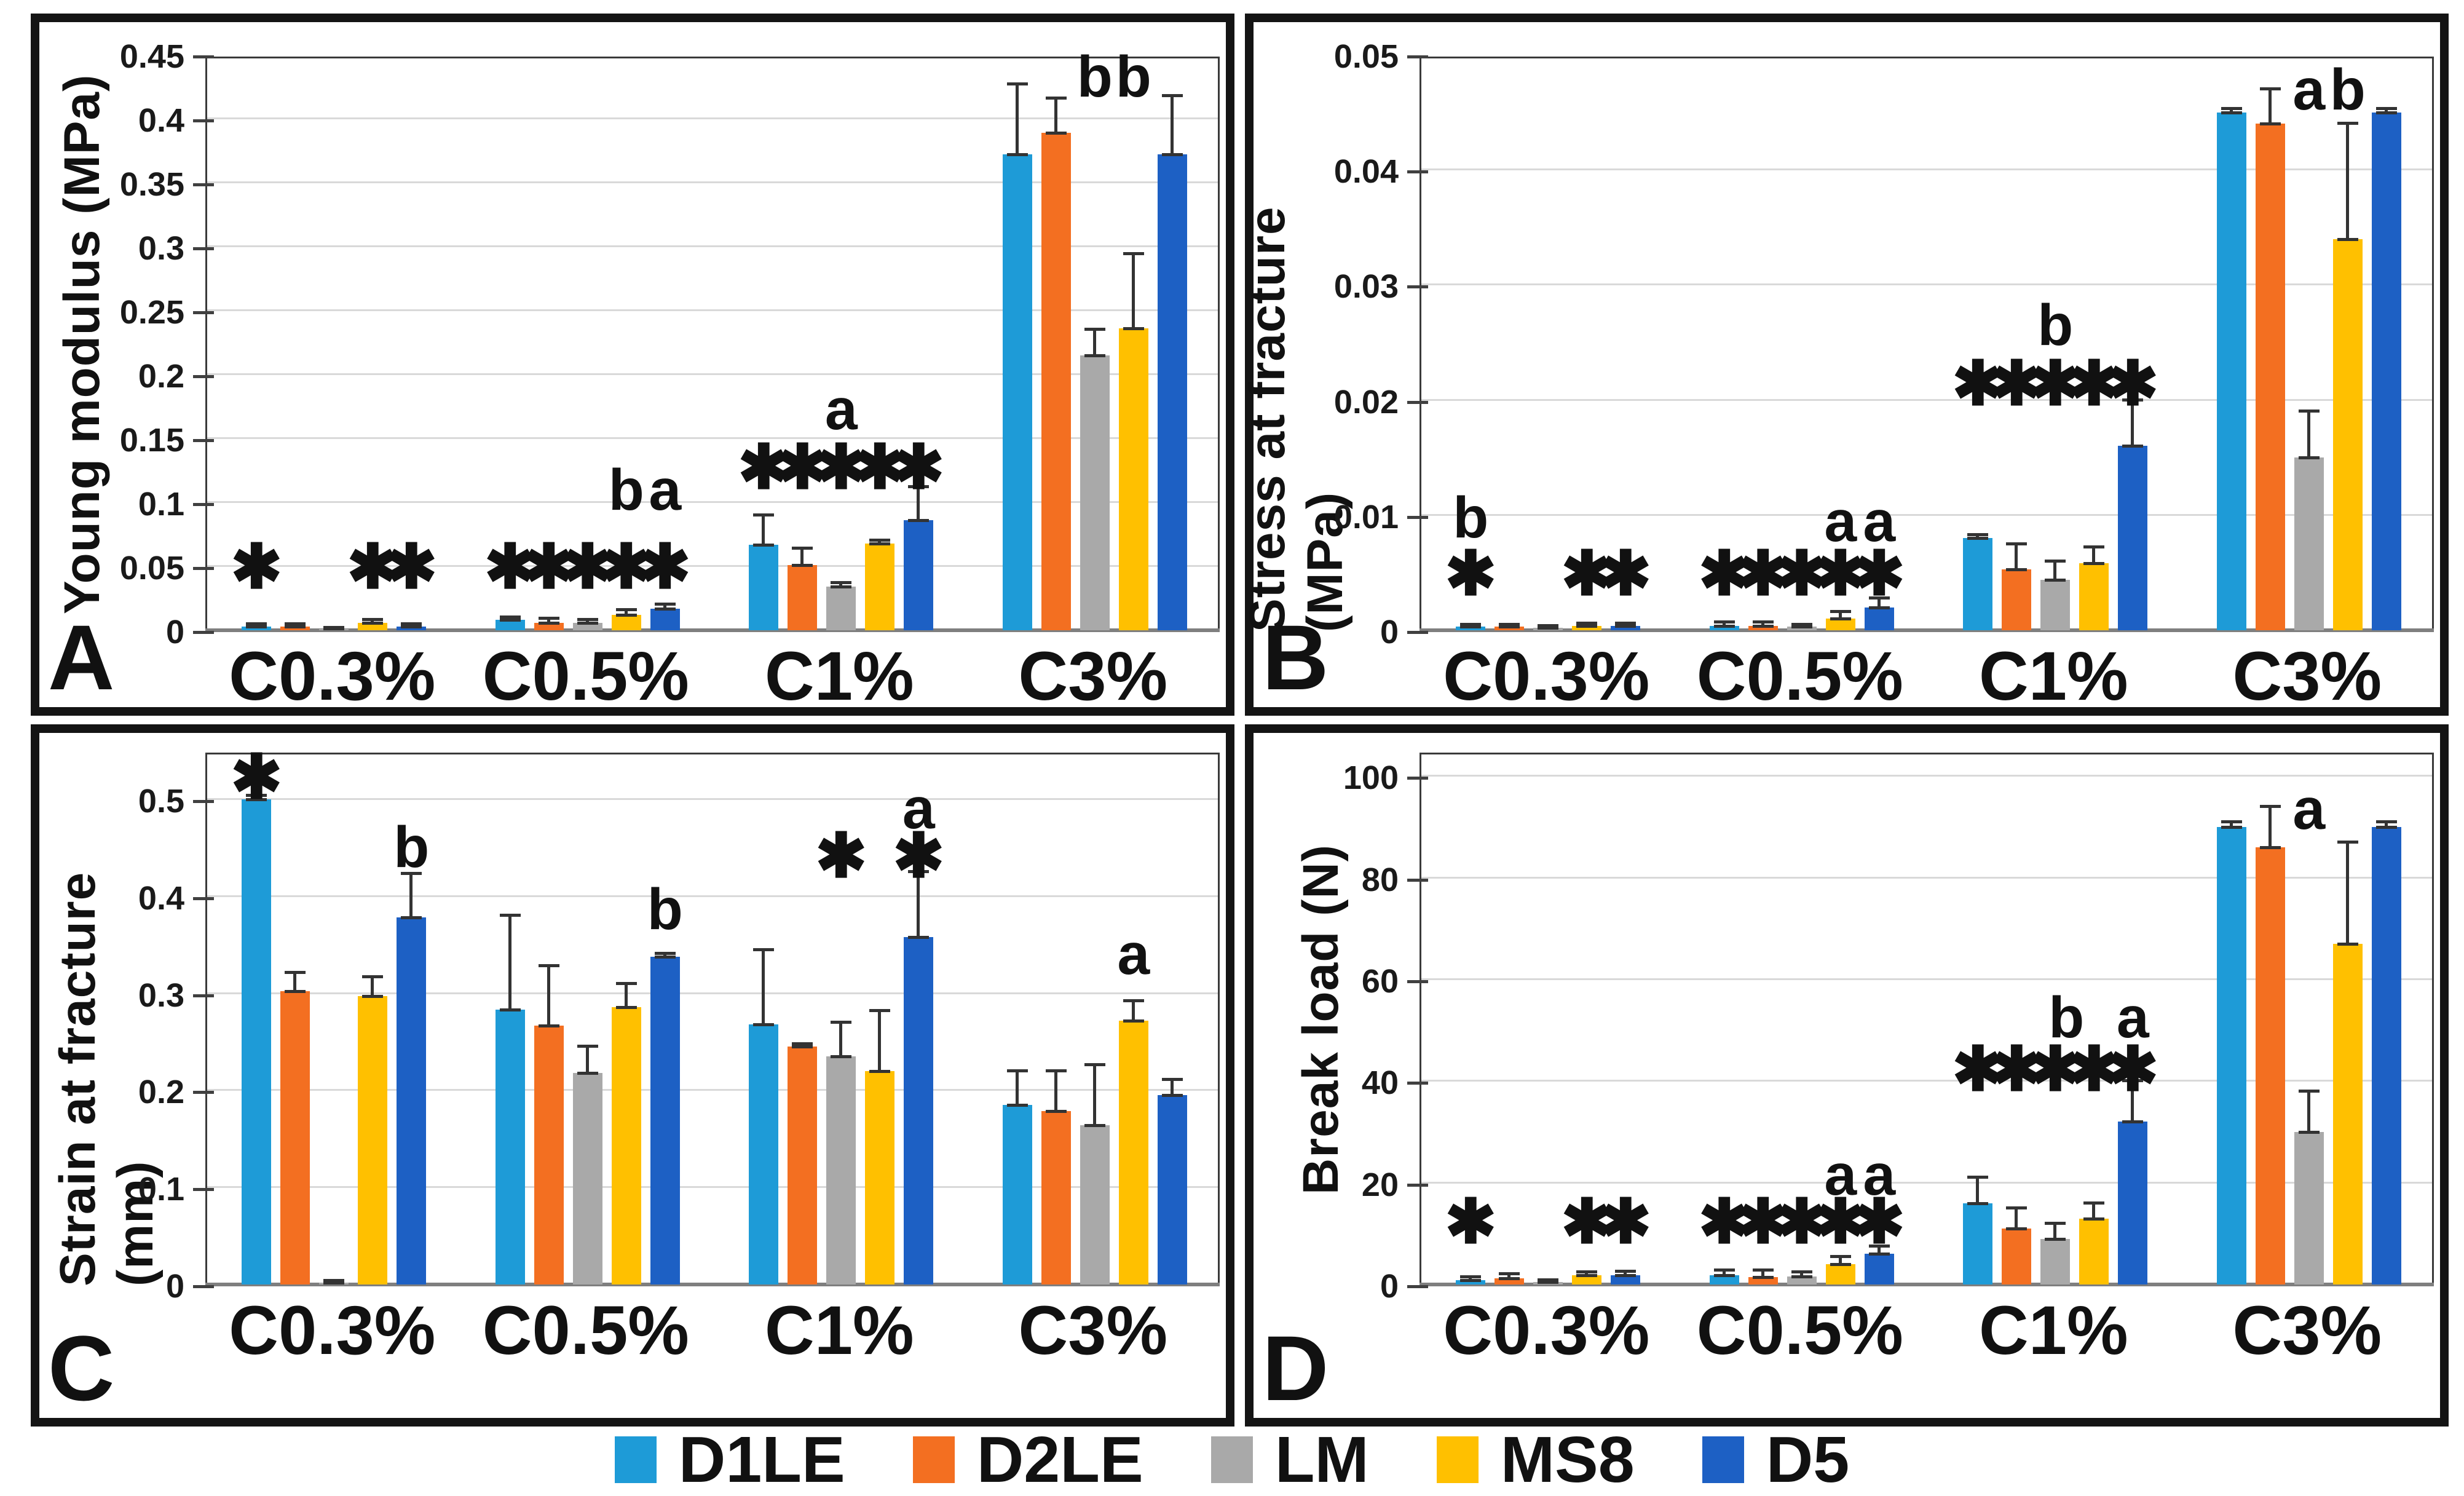 Image resolution: width=2464 pixels, height=1496 pixels. I want to click on bar-D2LE-C1%, so click(2017, 599).